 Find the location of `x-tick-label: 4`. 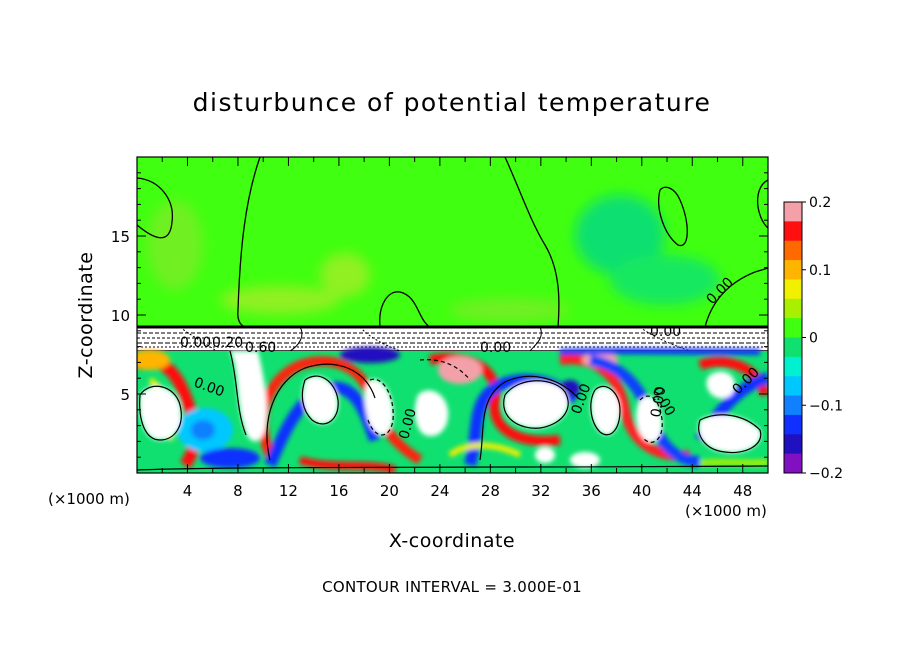

x-tick-label: 4 is located at coordinates (188, 491).